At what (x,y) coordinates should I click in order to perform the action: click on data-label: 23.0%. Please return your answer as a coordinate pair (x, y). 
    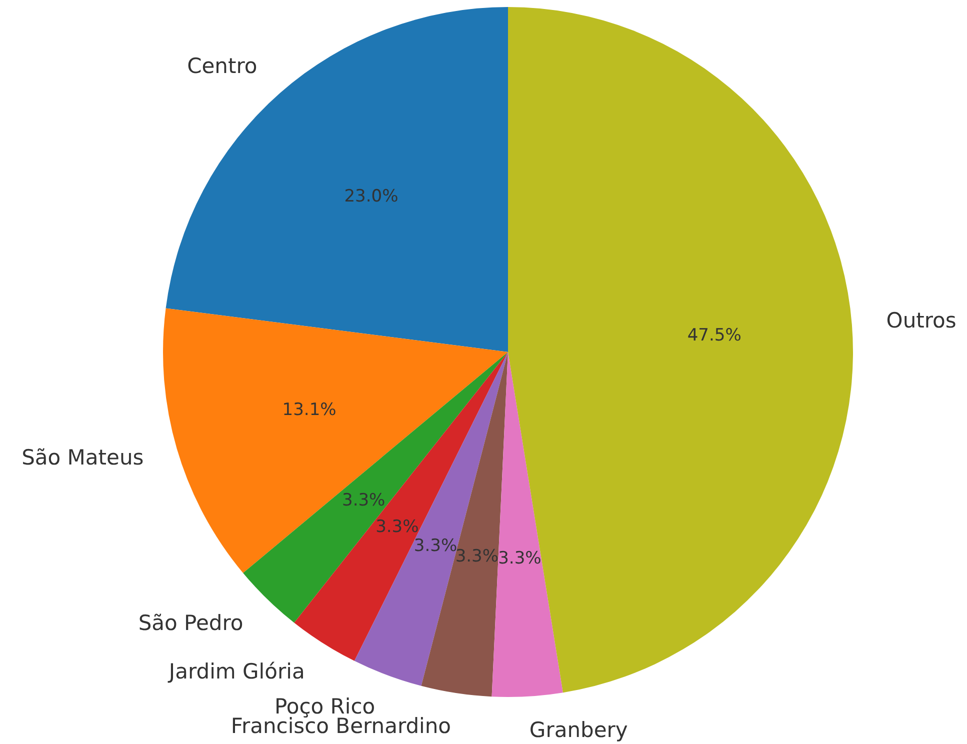
    Looking at the image, I should click on (371, 196).